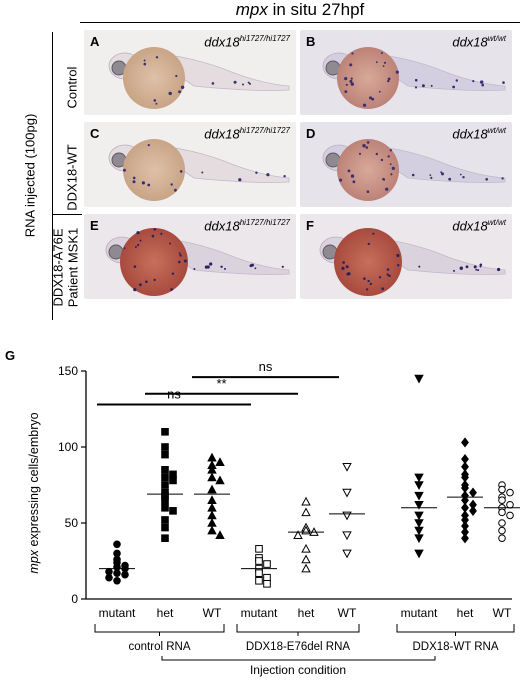  What do you see at coordinates (311, 41) in the screenshot?
I see `panel-letter: B` at bounding box center [311, 41].